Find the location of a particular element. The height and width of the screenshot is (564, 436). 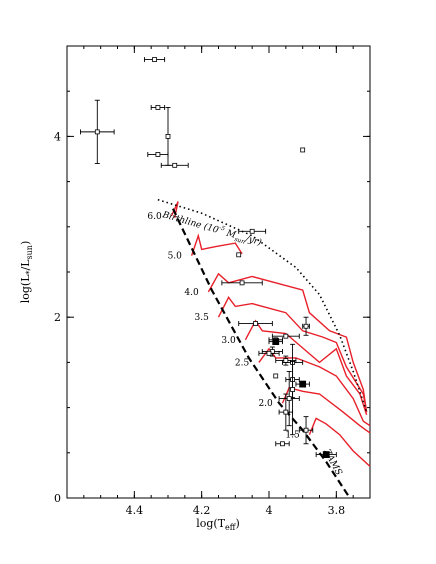

x-axis-title: log(Teff) is located at coordinates (218, 524).